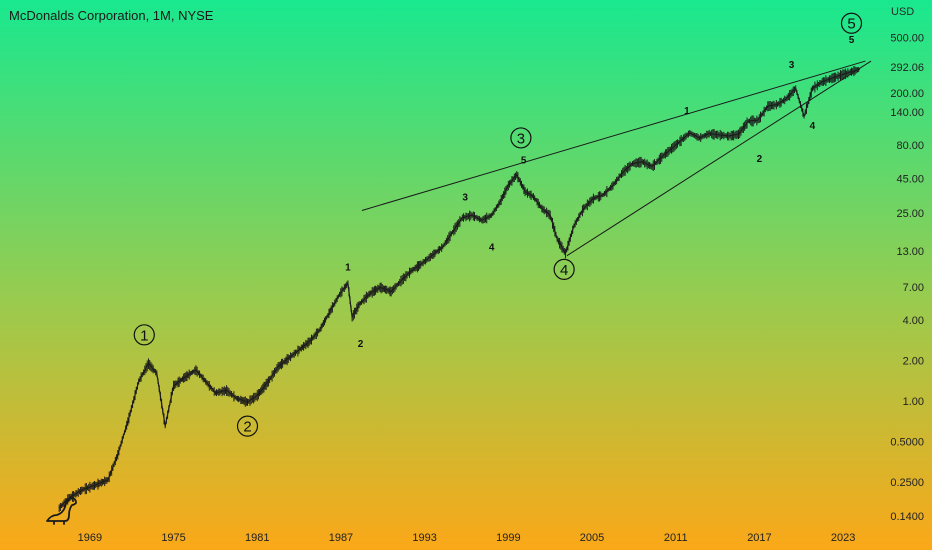 This screenshot has height=555, width=932. What do you see at coordinates (907, 113) in the screenshot?
I see `y-tick-label: 140.00` at bounding box center [907, 113].